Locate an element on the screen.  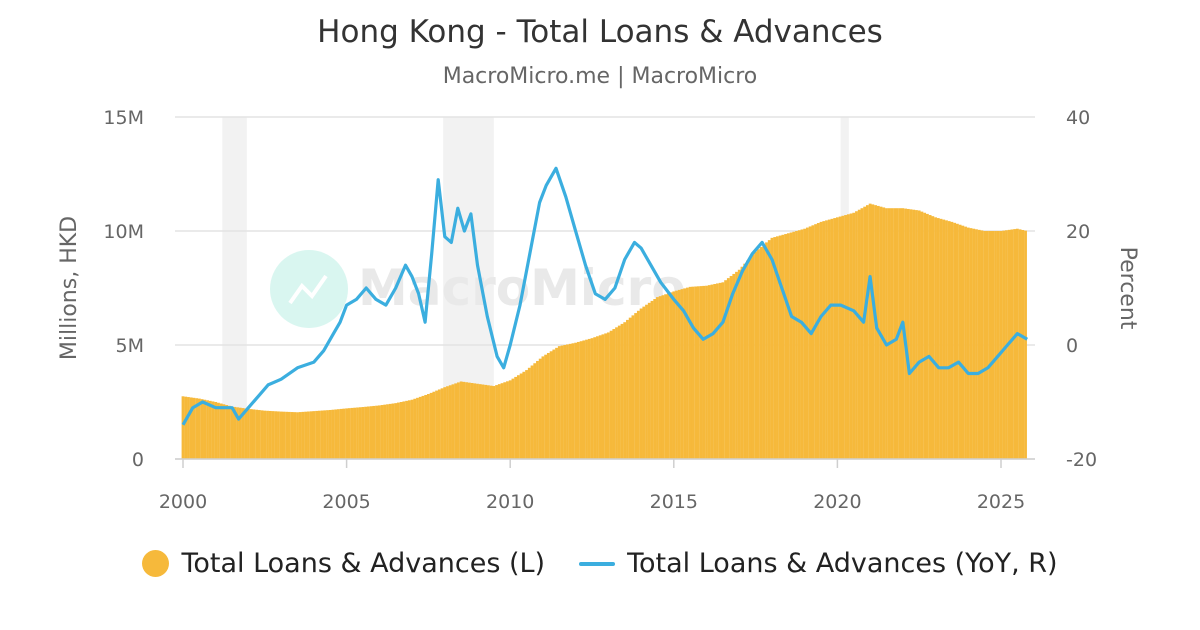
y-left-tick-label: 15M is located at coordinates (123, 118).